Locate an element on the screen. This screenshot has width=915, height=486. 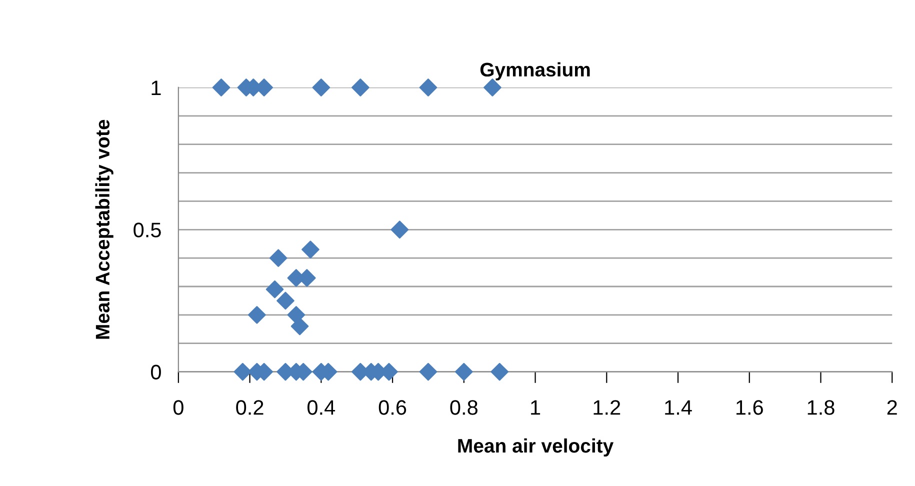
y-tick-label: 1 is located at coordinates (156, 88).